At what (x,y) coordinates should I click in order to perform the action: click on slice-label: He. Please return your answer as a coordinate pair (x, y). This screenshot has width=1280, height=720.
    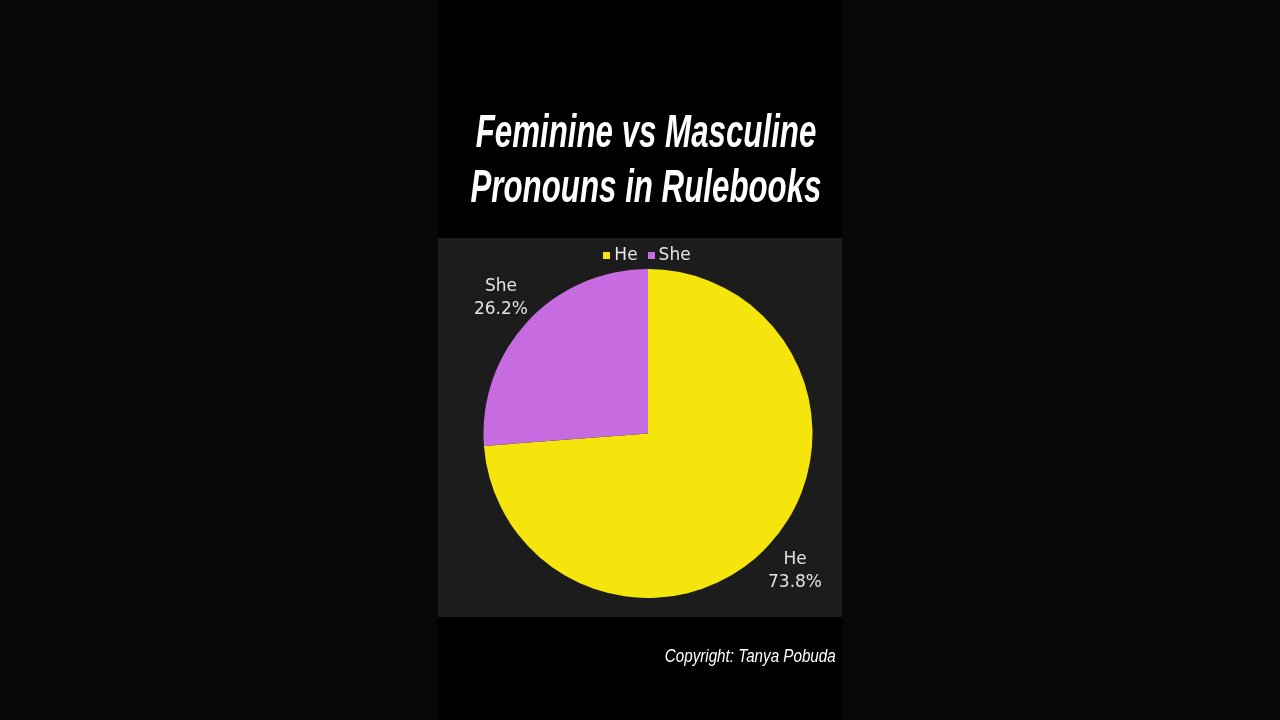
    Looking at the image, I should click on (795, 557).